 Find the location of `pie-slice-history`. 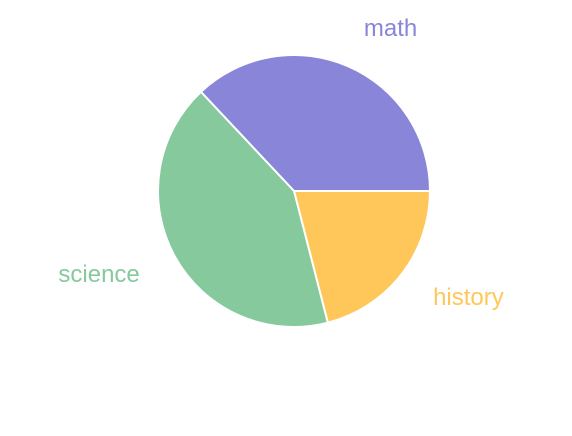

pie-slice-history is located at coordinates (362, 257).